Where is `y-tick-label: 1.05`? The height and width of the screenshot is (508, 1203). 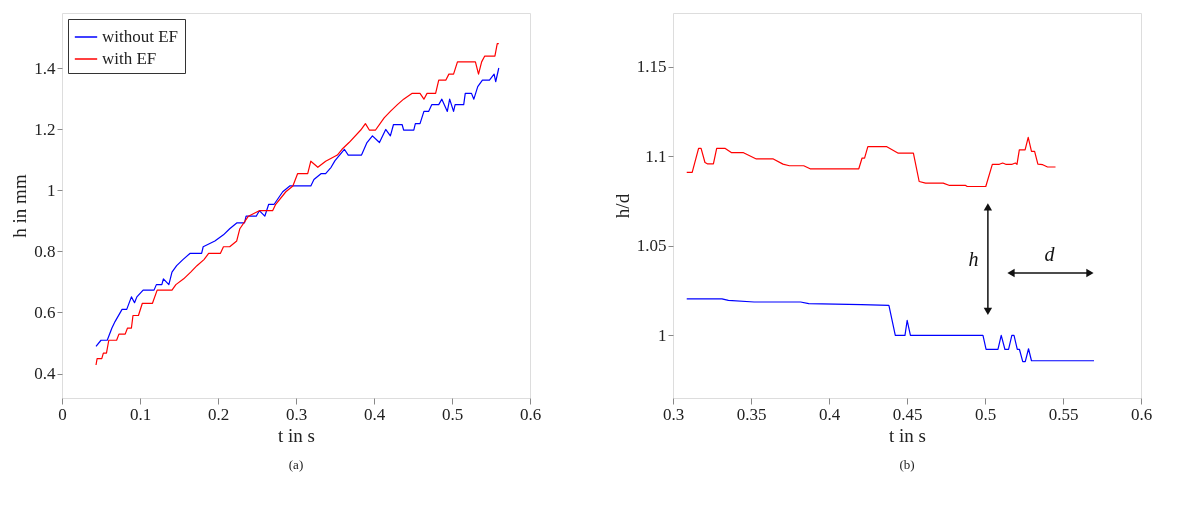
y-tick-label: 1.05 is located at coordinates (651, 246).